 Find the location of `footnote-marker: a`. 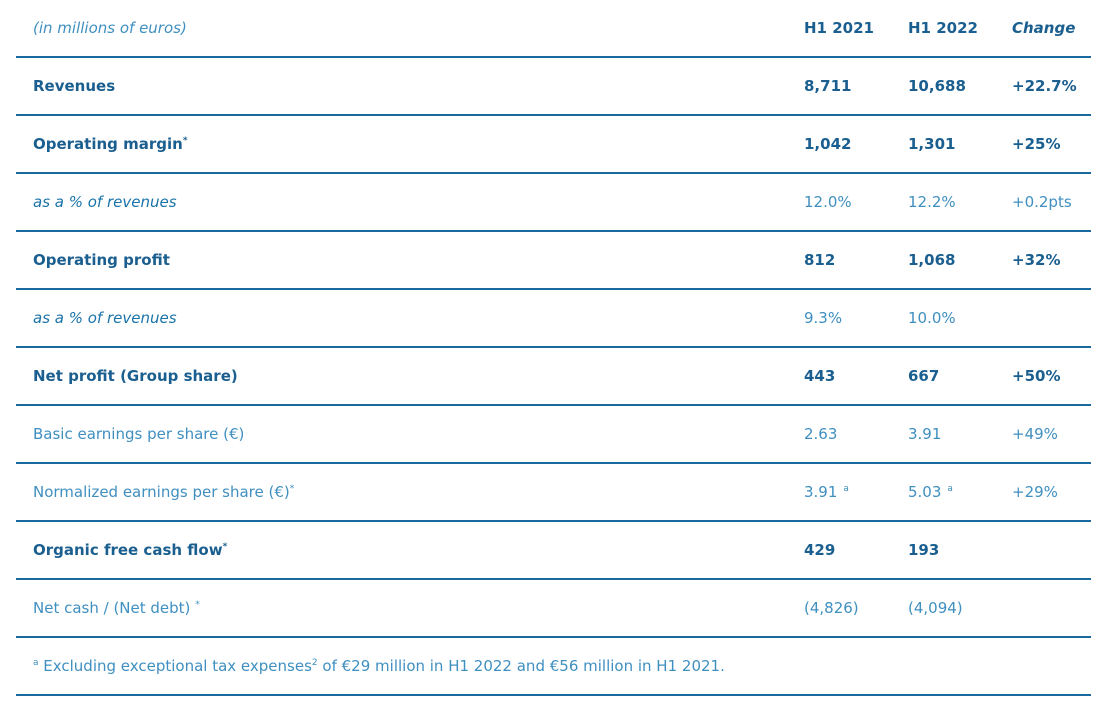

footnote-marker: a is located at coordinates (36, 663).